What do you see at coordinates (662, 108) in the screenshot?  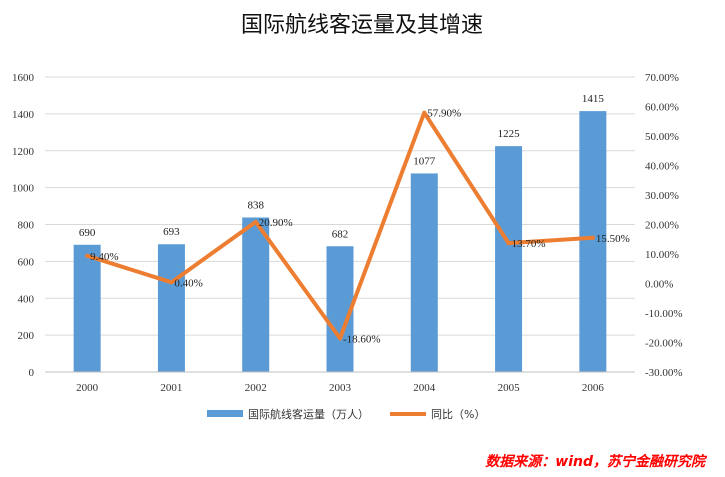 I see `right-tick-label: 60.00%` at bounding box center [662, 108].